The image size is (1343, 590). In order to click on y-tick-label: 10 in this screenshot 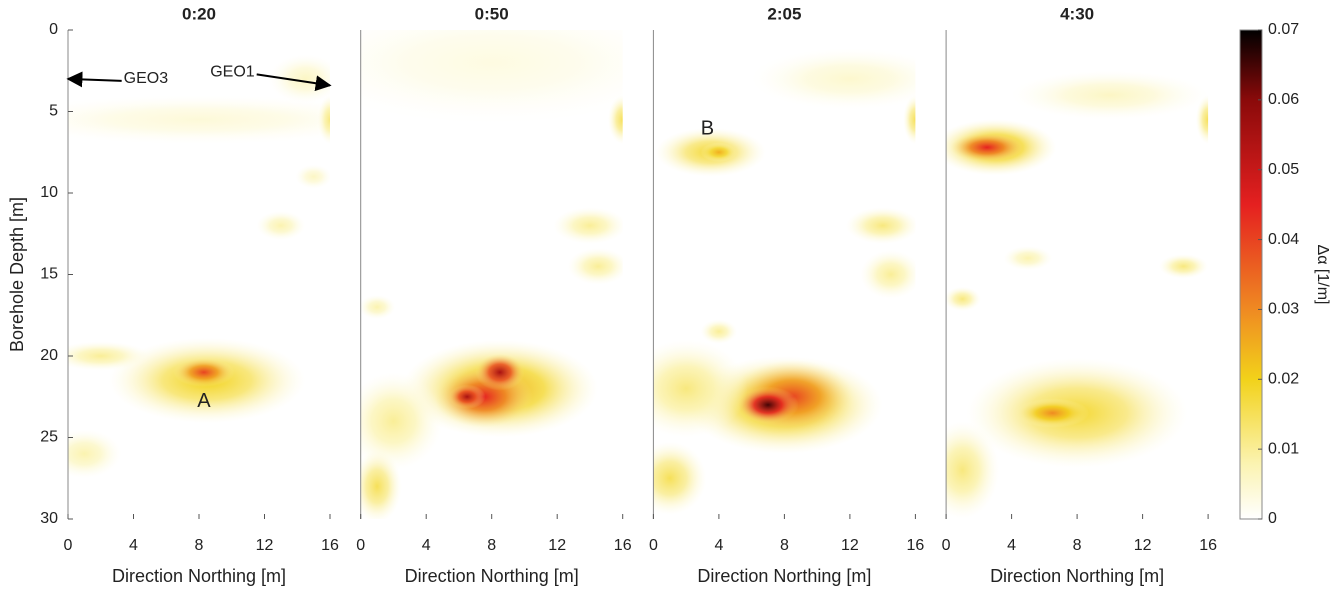, I will do `click(49, 192)`.